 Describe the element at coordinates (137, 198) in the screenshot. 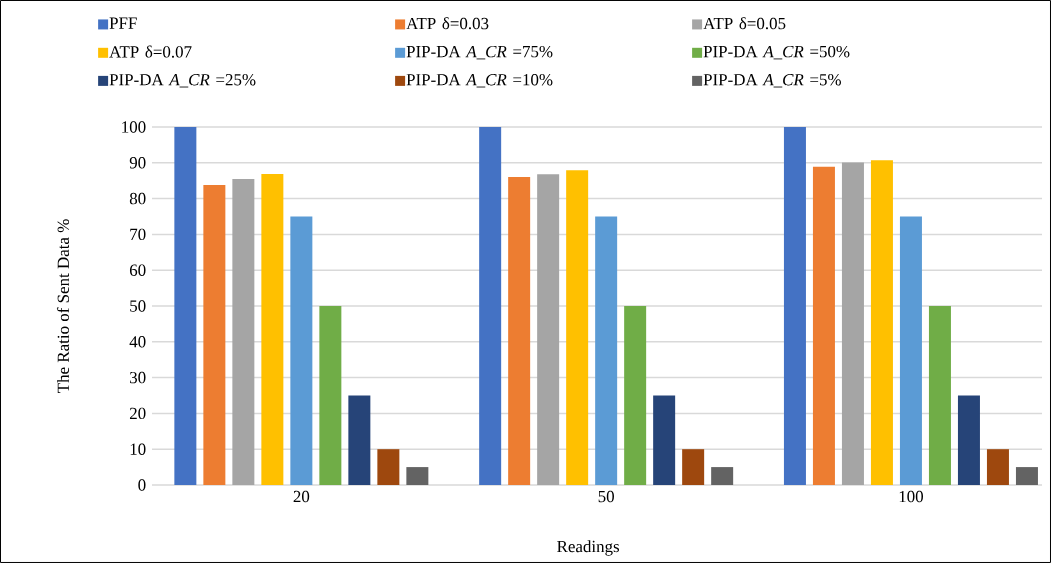

I see `y-tick-label: 80` at that location.